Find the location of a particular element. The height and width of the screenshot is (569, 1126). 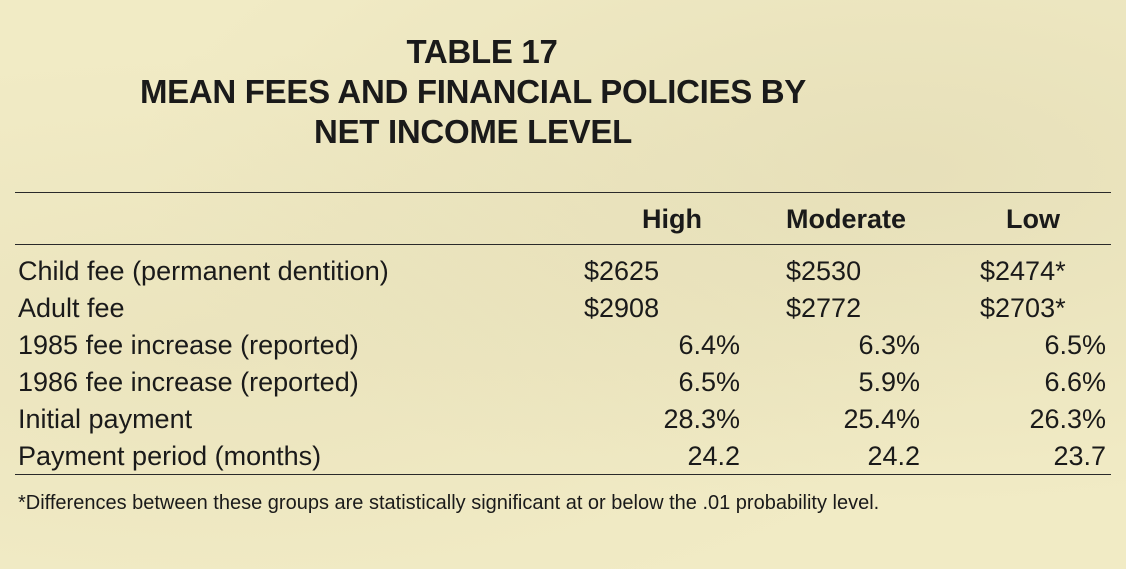

cell-low: 6.5% is located at coordinates (1075, 345).